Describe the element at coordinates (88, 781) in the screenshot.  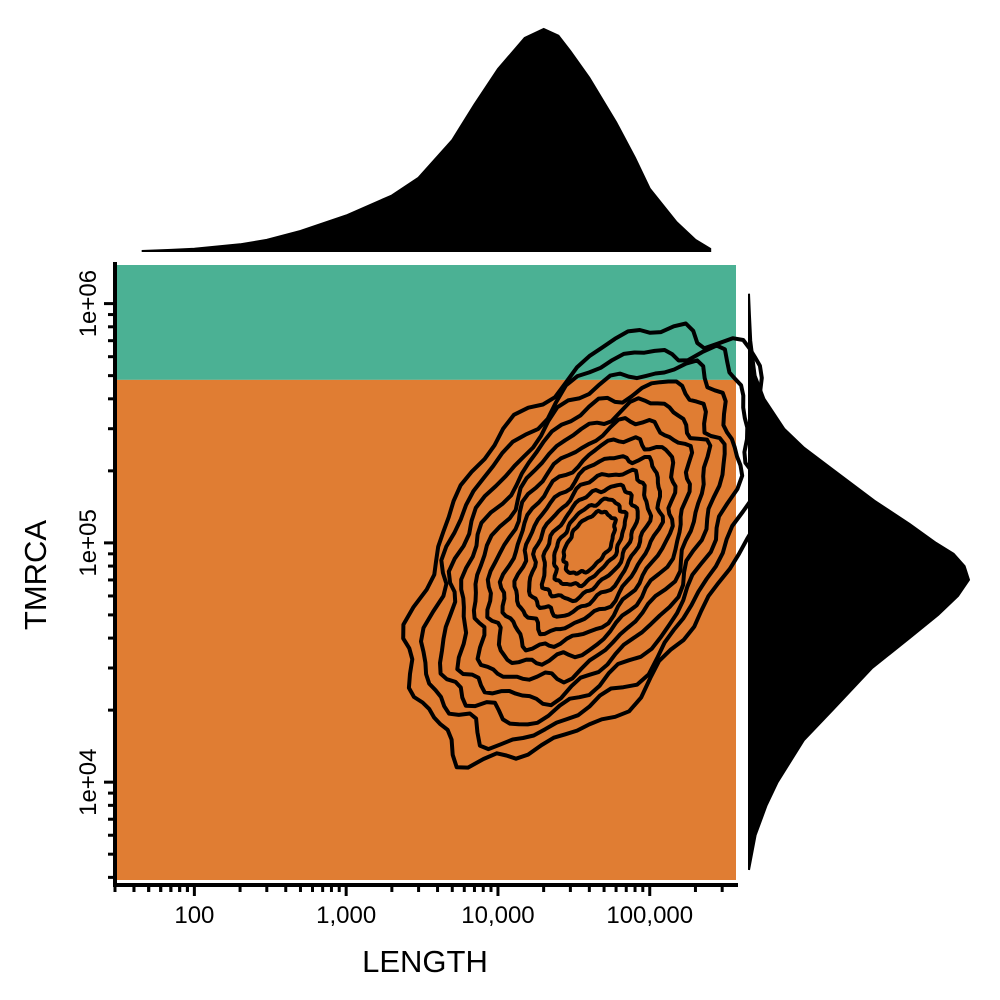
I see `y-tick-label: 1e+04` at that location.